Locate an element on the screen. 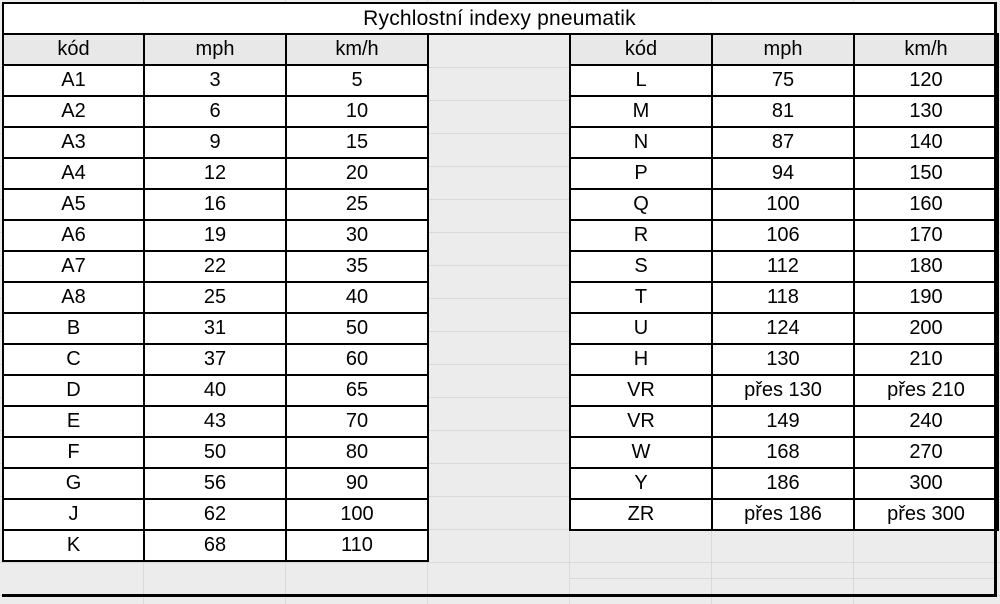 The height and width of the screenshot is (604, 1000). cell-mph: 16 is located at coordinates (215, 204).